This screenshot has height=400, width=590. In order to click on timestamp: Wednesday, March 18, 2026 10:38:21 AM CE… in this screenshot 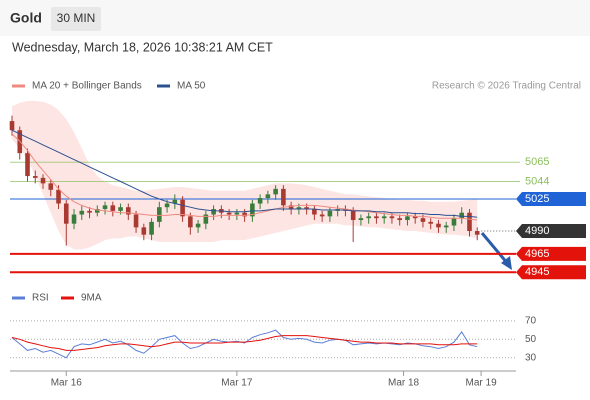, I will do `click(142, 47)`.